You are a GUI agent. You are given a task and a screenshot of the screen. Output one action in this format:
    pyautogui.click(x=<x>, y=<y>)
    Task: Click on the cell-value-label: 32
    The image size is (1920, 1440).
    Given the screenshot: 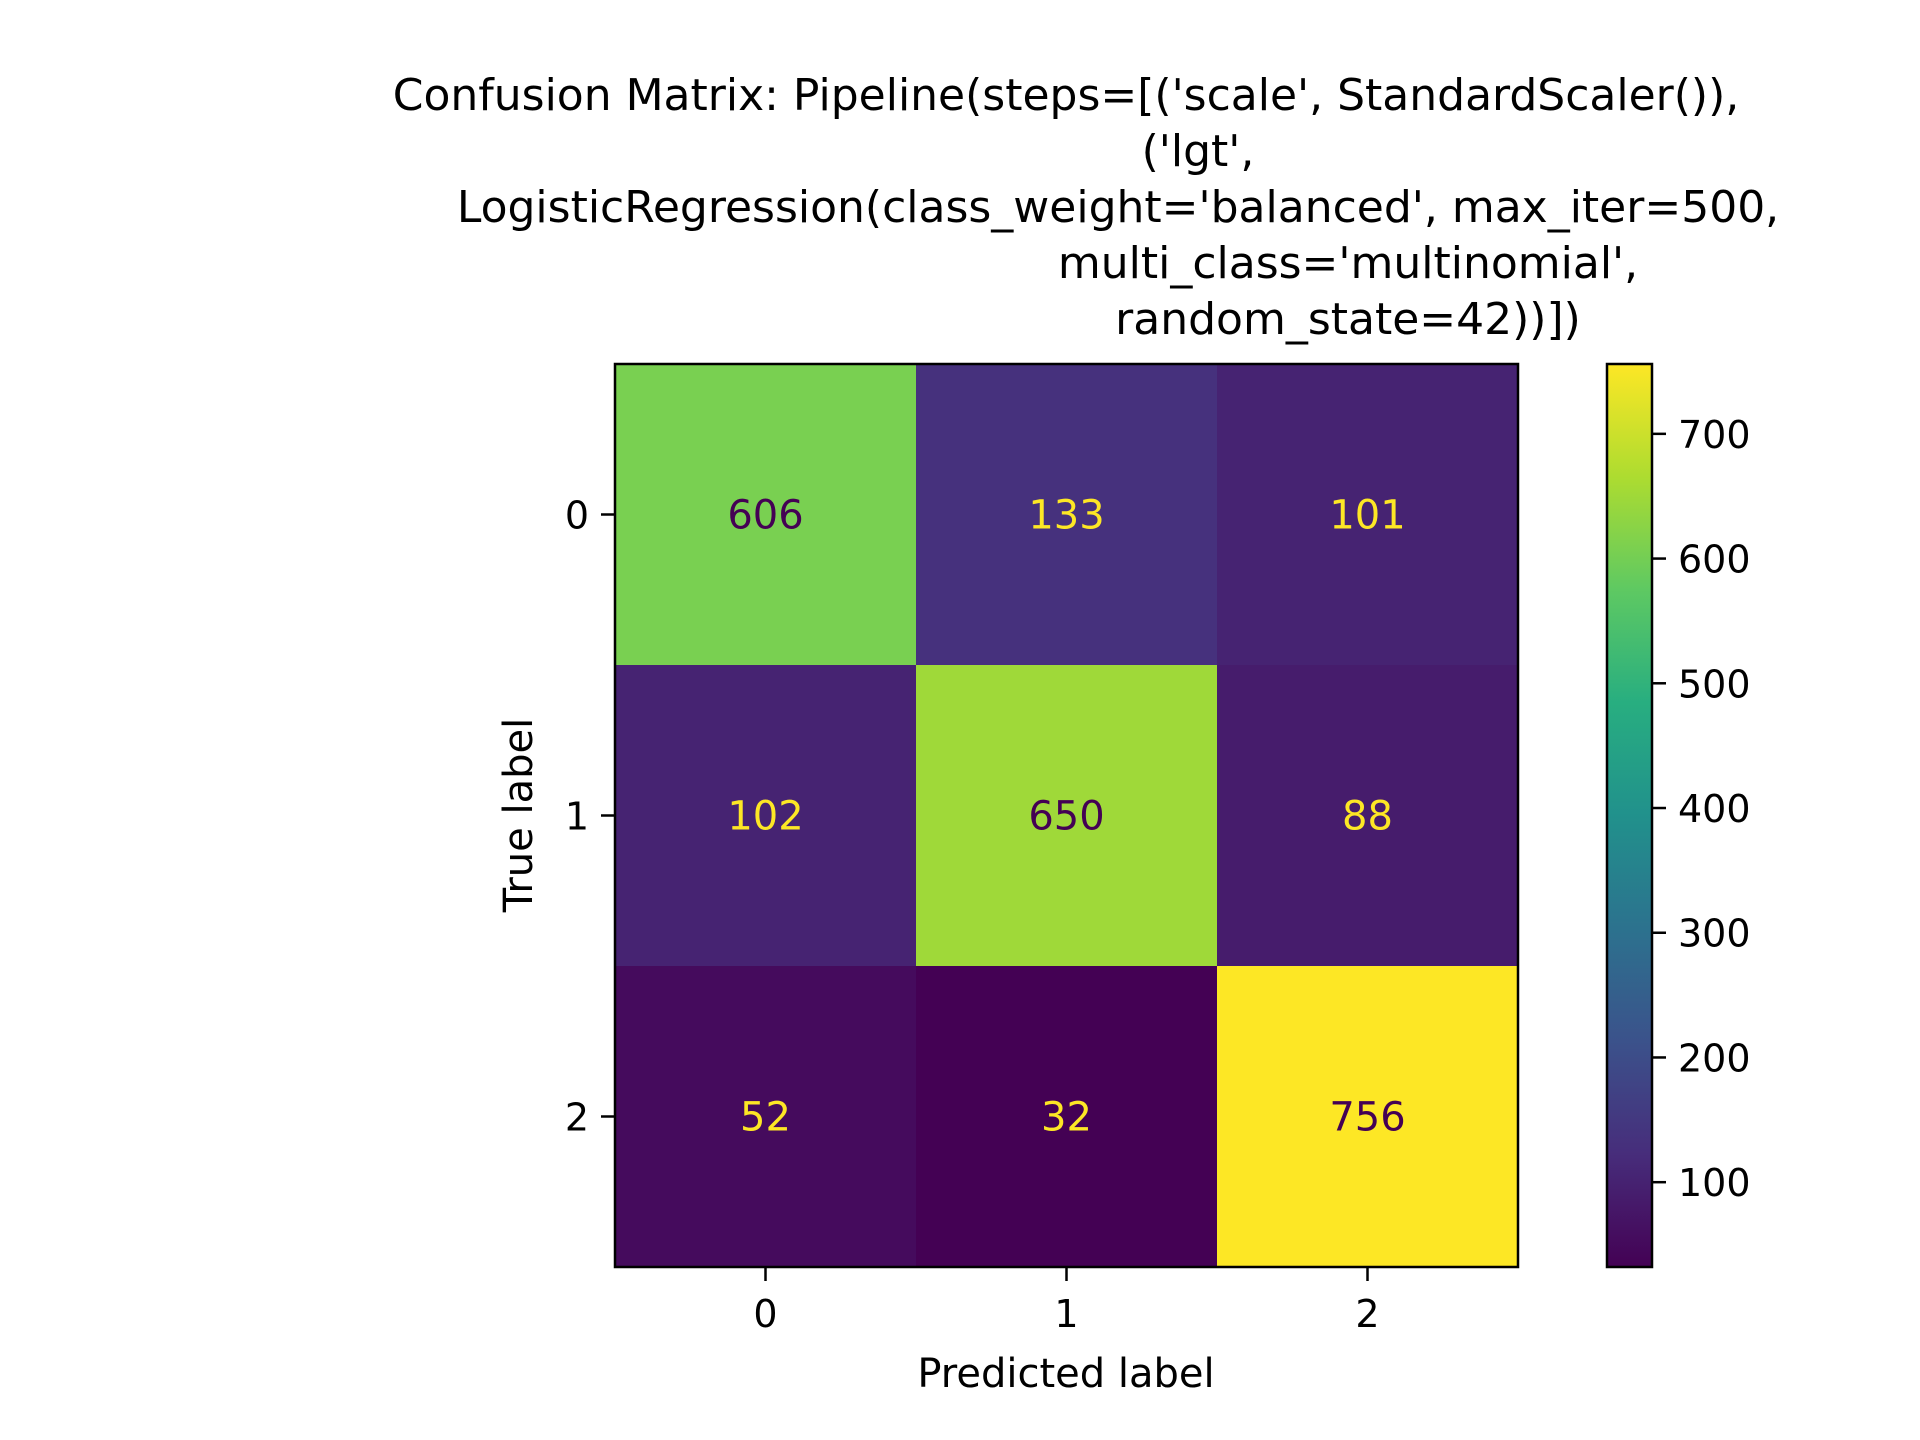 What is the action you would take?
    pyautogui.click(x=1066, y=1118)
    